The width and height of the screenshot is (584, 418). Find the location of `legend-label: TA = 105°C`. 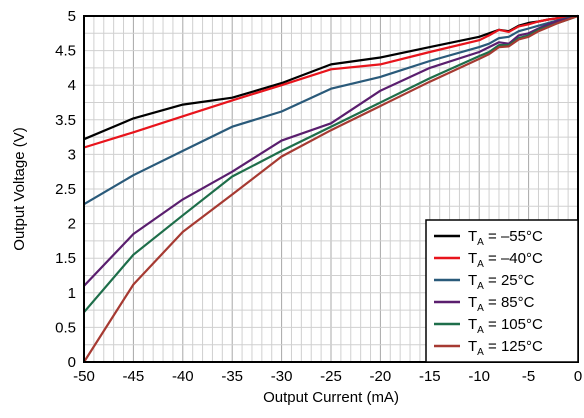

legend-label: TA = 105°C is located at coordinates (505, 326).